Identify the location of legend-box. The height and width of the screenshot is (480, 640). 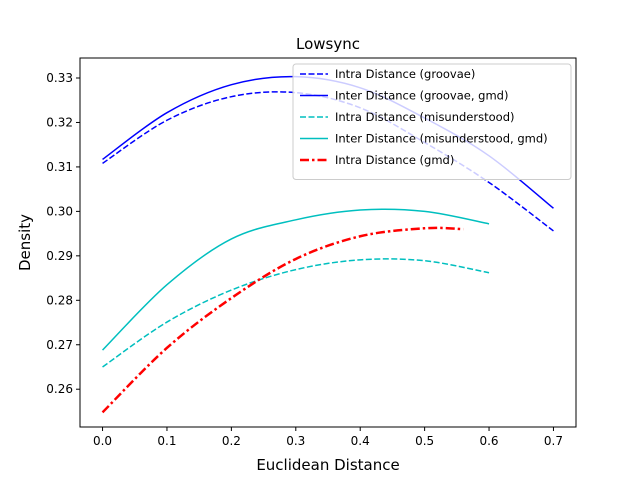
(432, 121).